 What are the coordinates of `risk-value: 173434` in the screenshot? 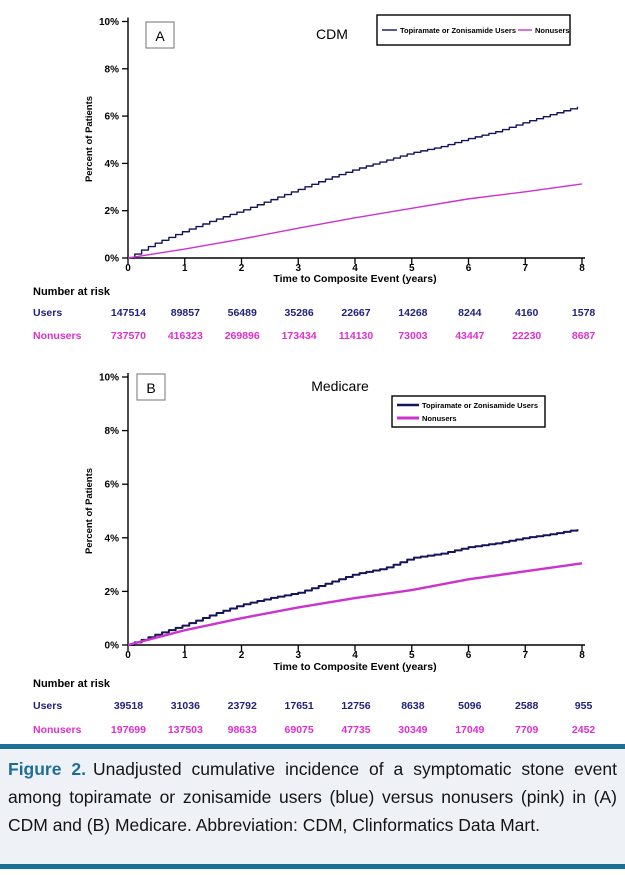 It's located at (299, 336).